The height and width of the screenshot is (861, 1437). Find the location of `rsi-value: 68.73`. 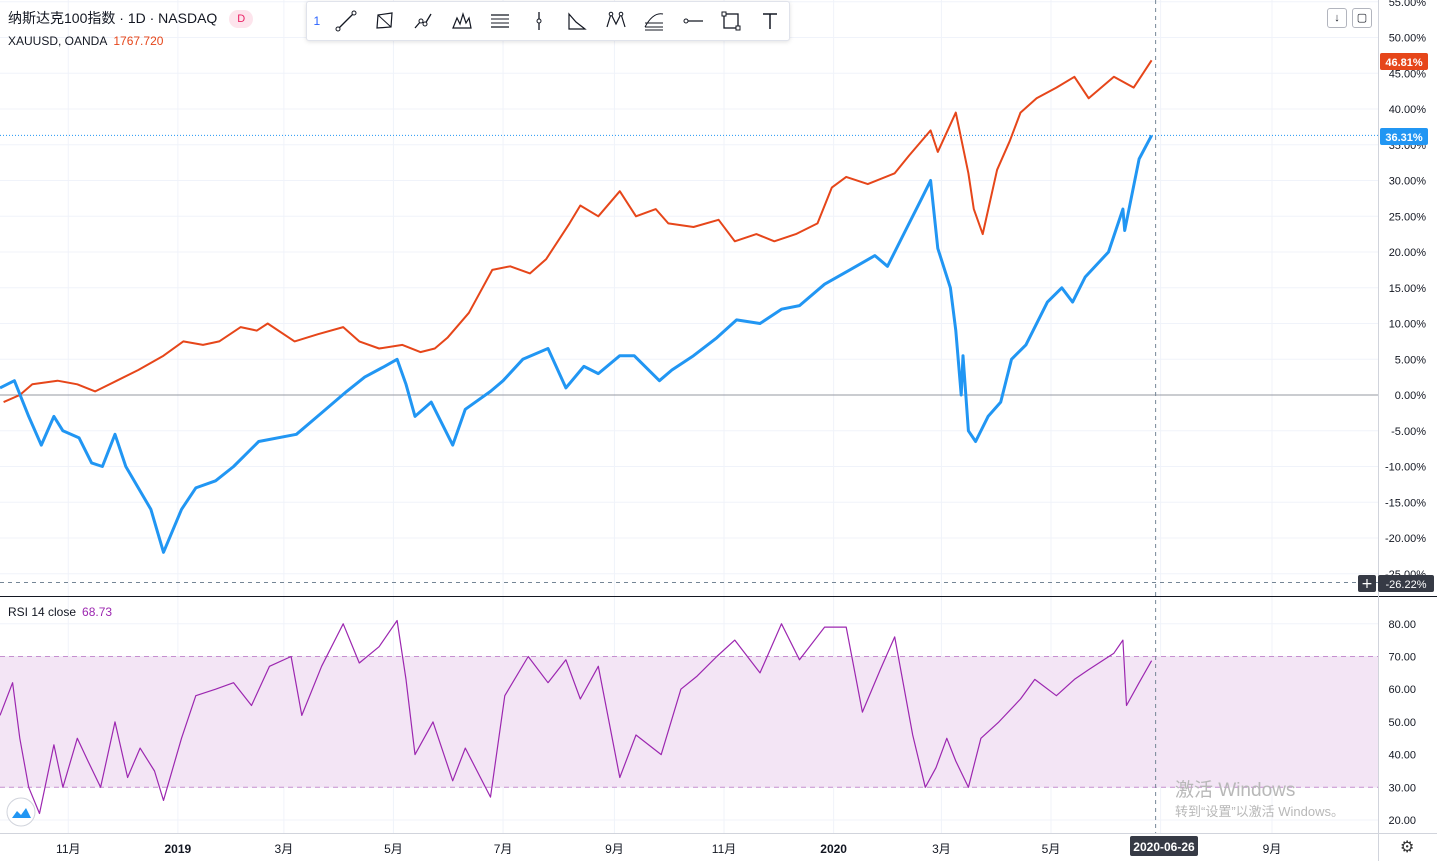

rsi-value: 68.73 is located at coordinates (97, 612).